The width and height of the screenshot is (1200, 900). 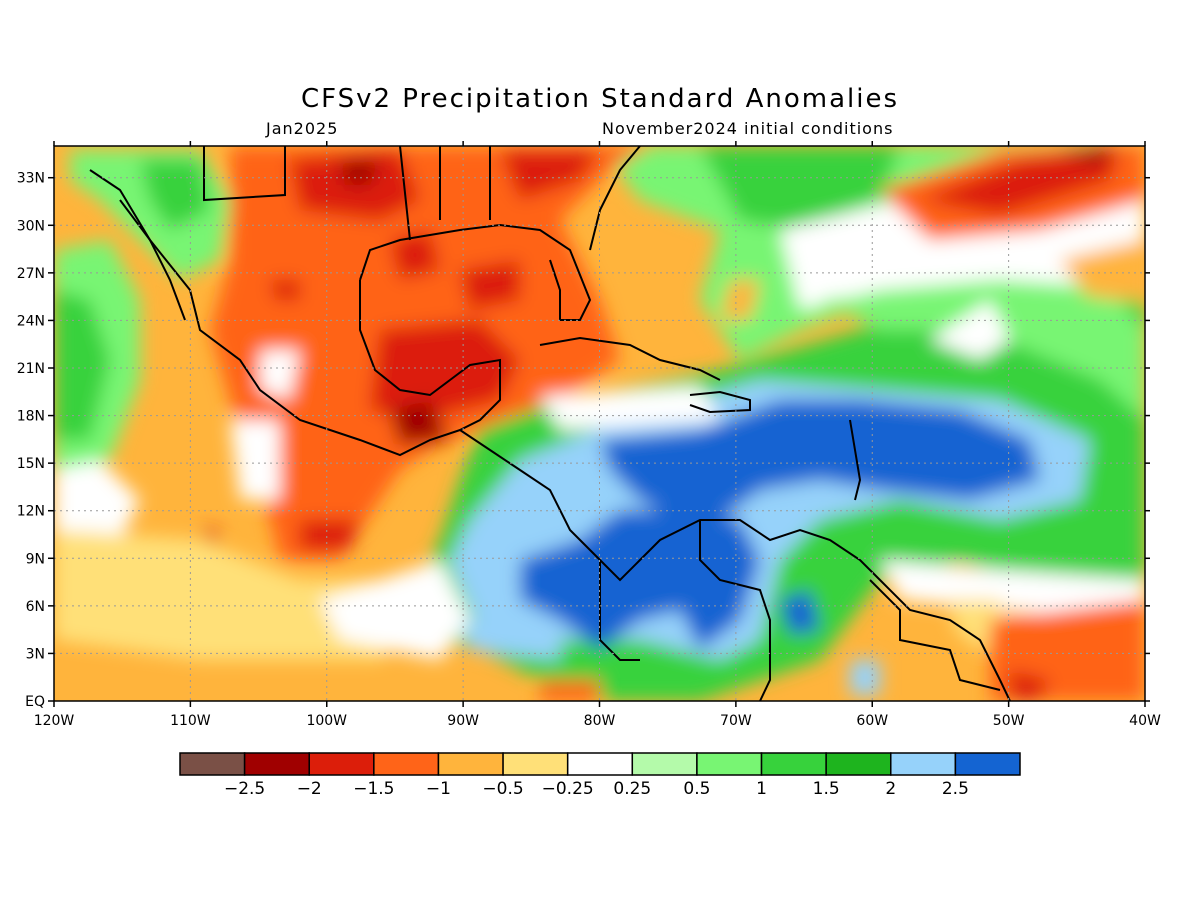 What do you see at coordinates (502, 789) in the screenshot?
I see `colorbar-label: −0.5` at bounding box center [502, 789].